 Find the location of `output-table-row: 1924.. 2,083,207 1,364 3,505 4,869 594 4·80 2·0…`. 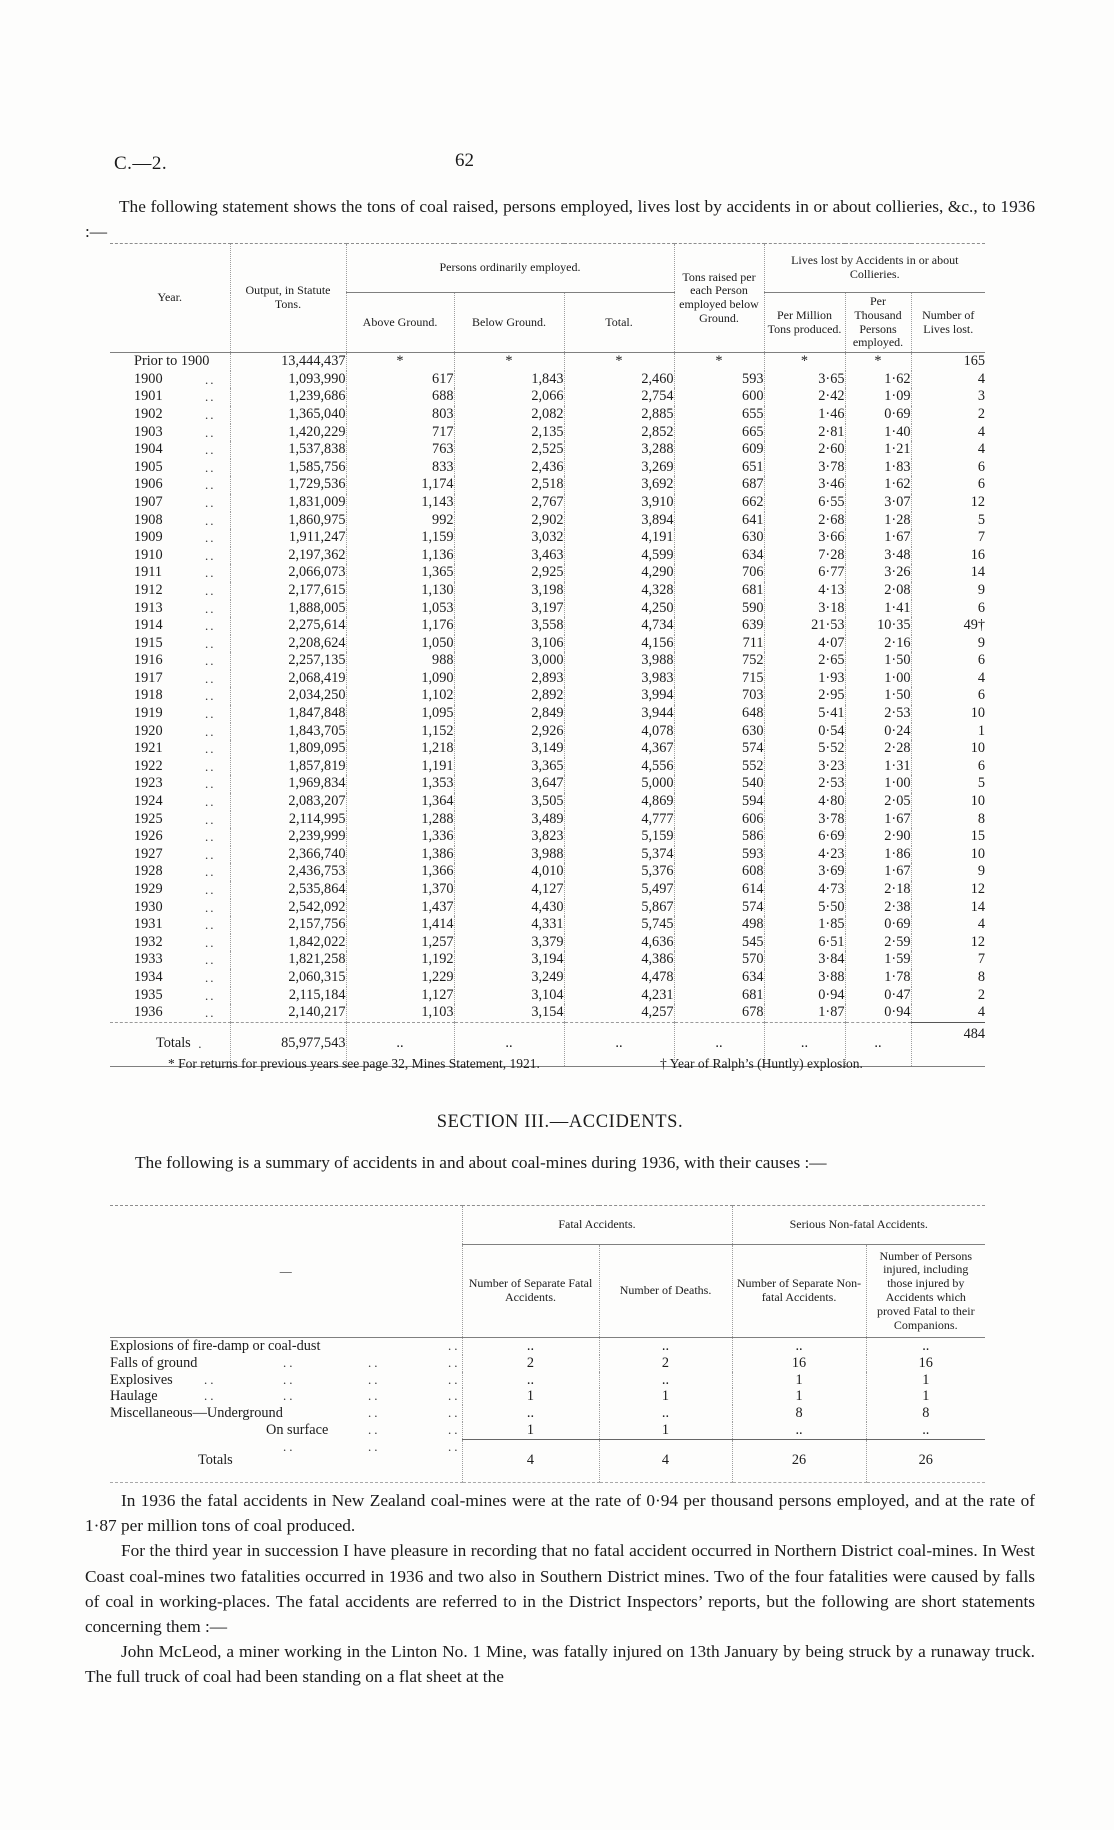

output-table-row: 1924.. 2,083,207 1,364 3,505 4,869 594 4·80 2·0… is located at coordinates (548, 802).